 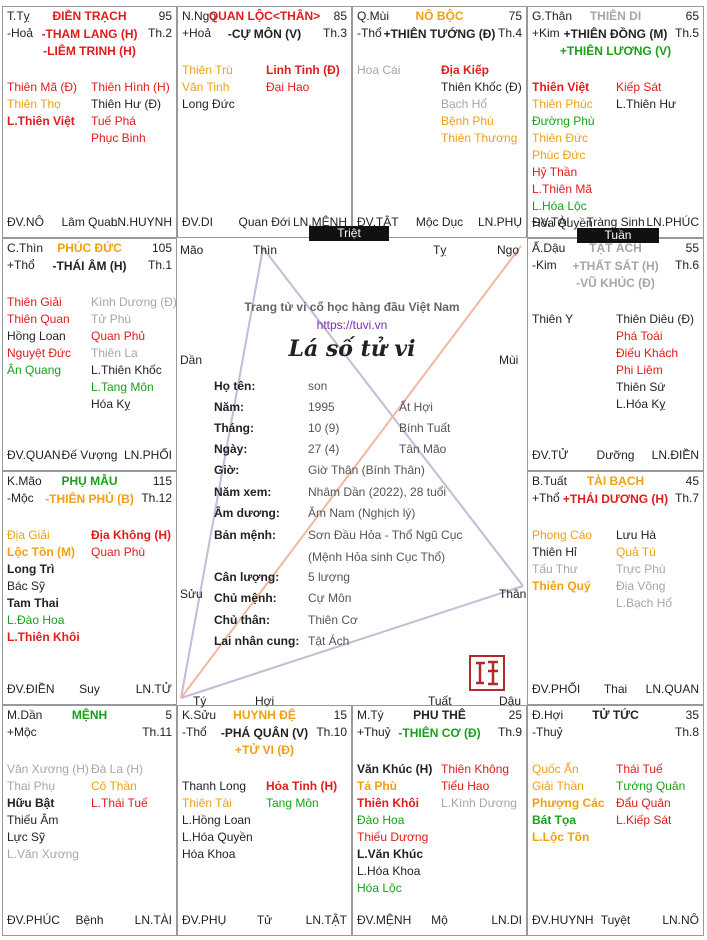 I want to click on minor-star: Hóa Quyền, so click(x=562, y=223).